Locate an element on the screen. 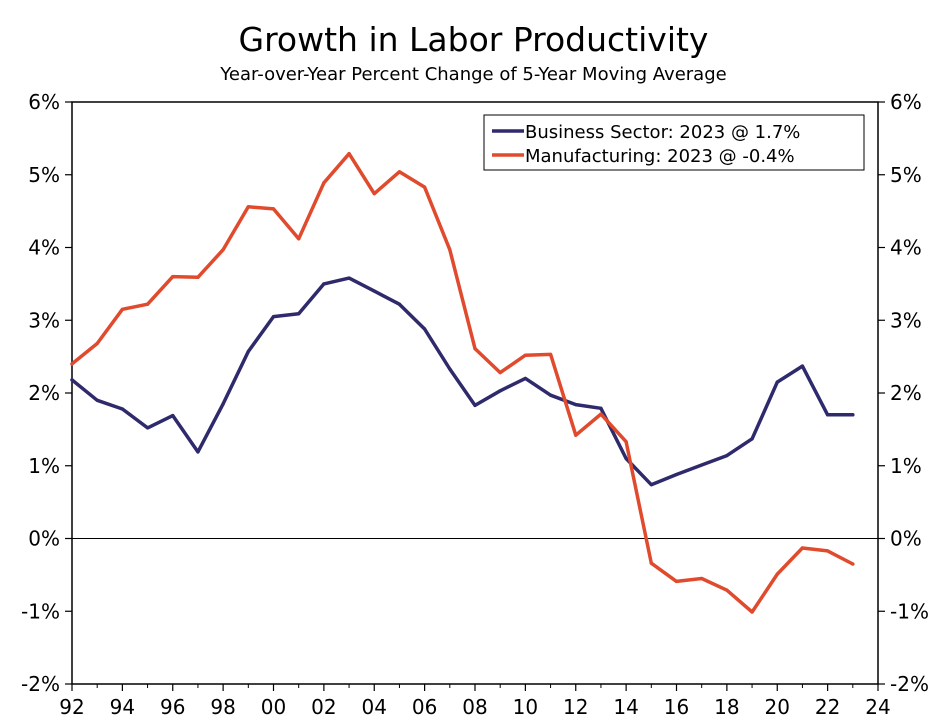 Image resolution: width=947 pixels, height=727 pixels. x-tick-label: 14 is located at coordinates (625, 707).